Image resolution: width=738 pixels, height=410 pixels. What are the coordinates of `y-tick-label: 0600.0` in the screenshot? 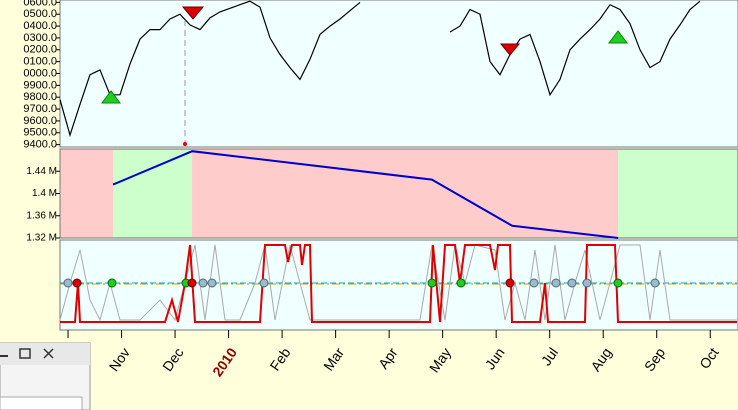 It's located at (40, 4).